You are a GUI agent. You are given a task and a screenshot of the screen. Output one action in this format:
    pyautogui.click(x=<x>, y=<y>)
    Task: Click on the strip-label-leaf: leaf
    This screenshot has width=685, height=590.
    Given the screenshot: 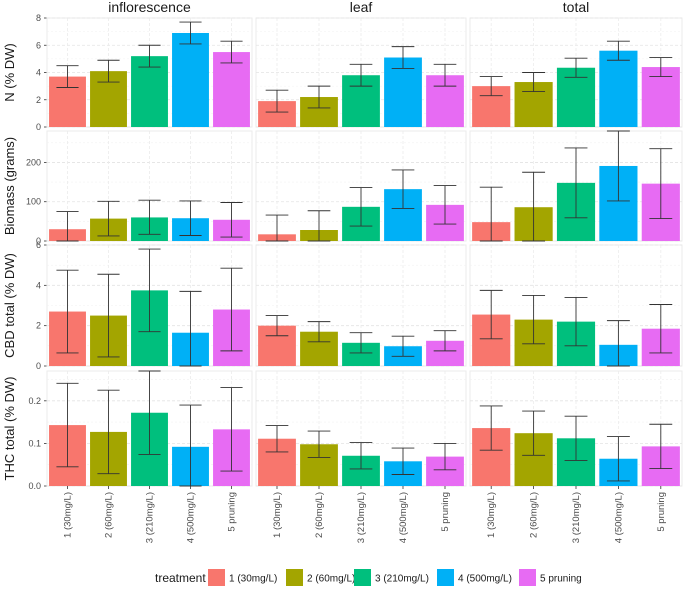 What is the action you would take?
    pyautogui.click(x=361, y=7)
    